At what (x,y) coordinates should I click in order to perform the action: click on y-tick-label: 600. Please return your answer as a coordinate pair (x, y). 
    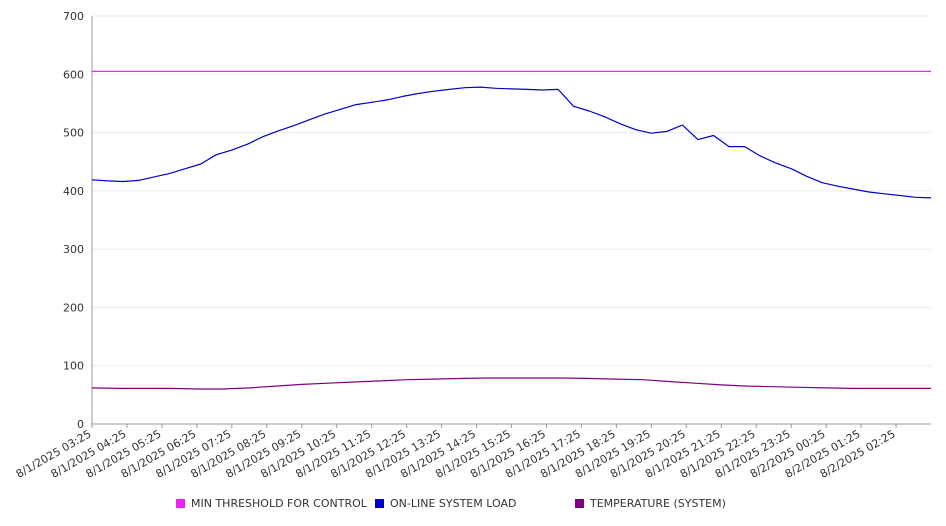
    Looking at the image, I should click on (73, 74).